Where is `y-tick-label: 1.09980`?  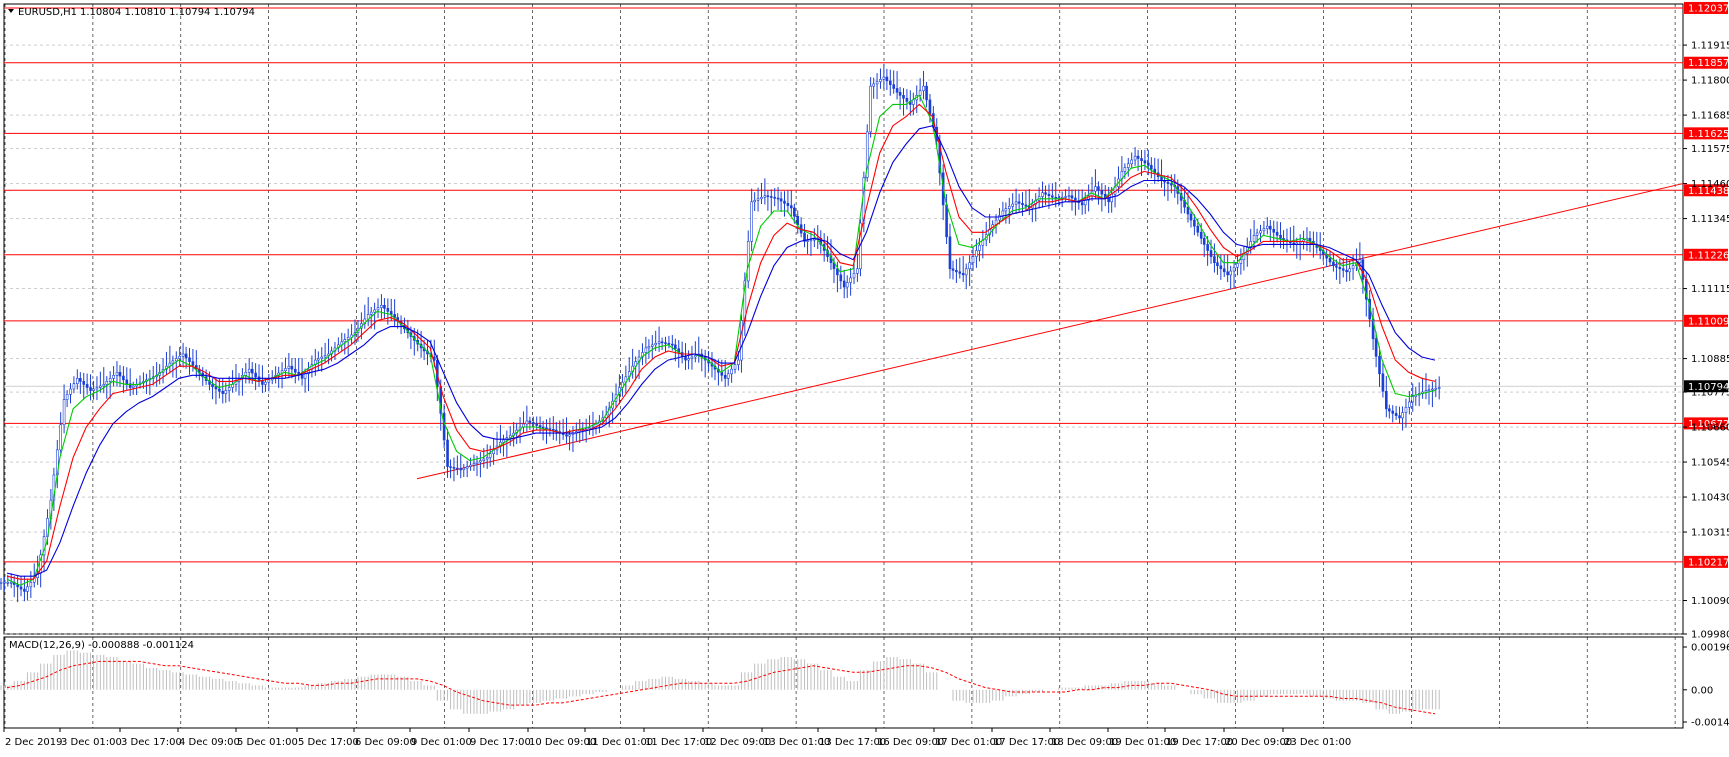
y-tick-label: 1.09980 is located at coordinates (1710, 635).